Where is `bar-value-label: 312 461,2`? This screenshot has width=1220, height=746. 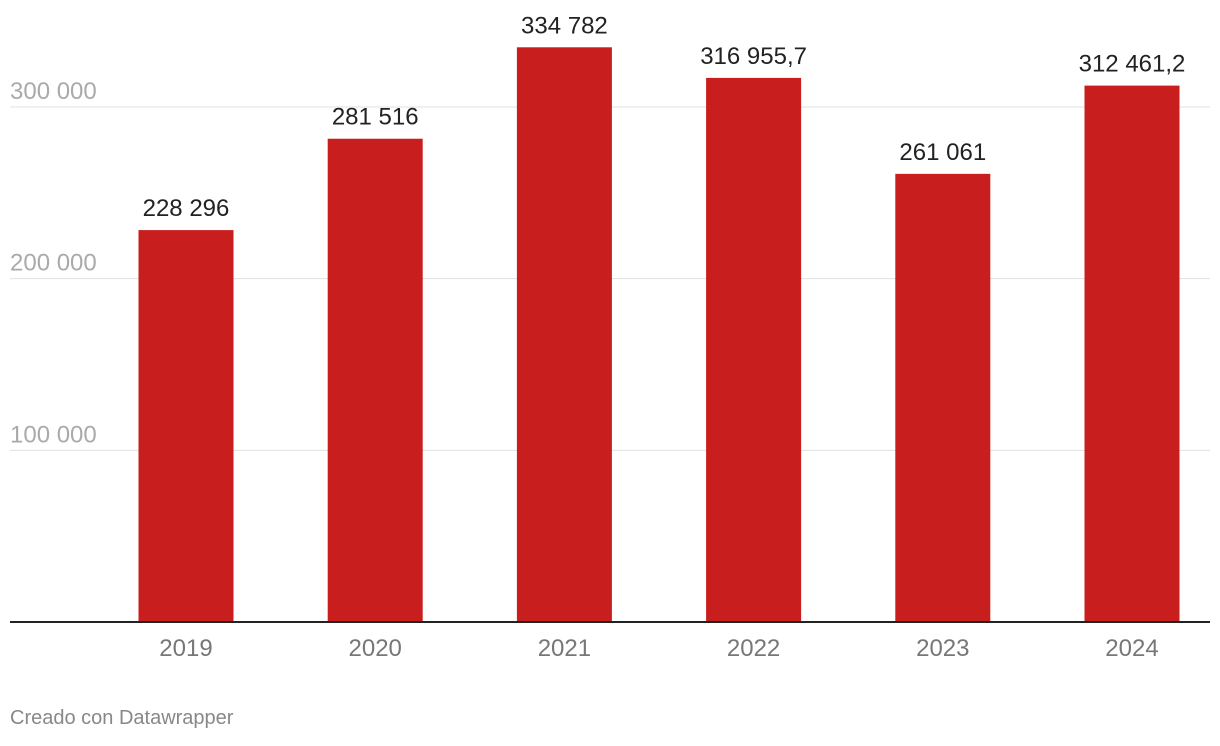 bar-value-label: 312 461,2 is located at coordinates (1132, 64).